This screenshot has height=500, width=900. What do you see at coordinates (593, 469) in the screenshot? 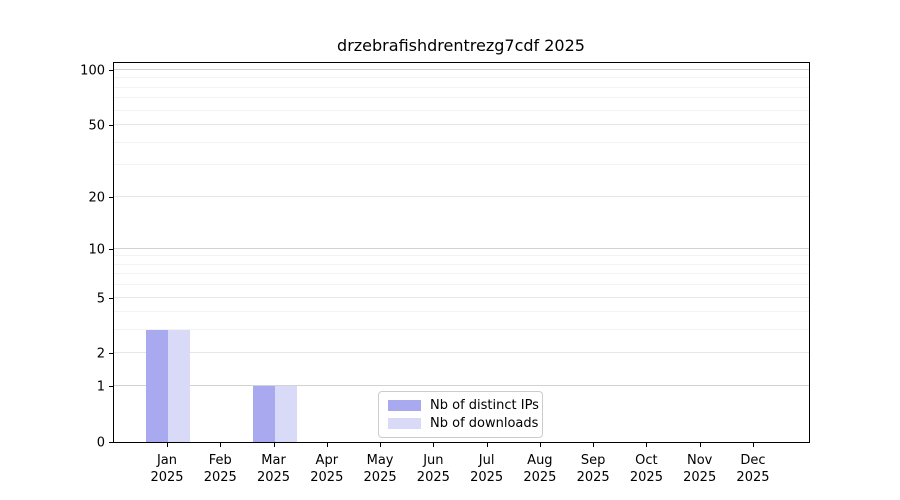
I see `x-tick-label: Sep 2025` at bounding box center [593, 469].